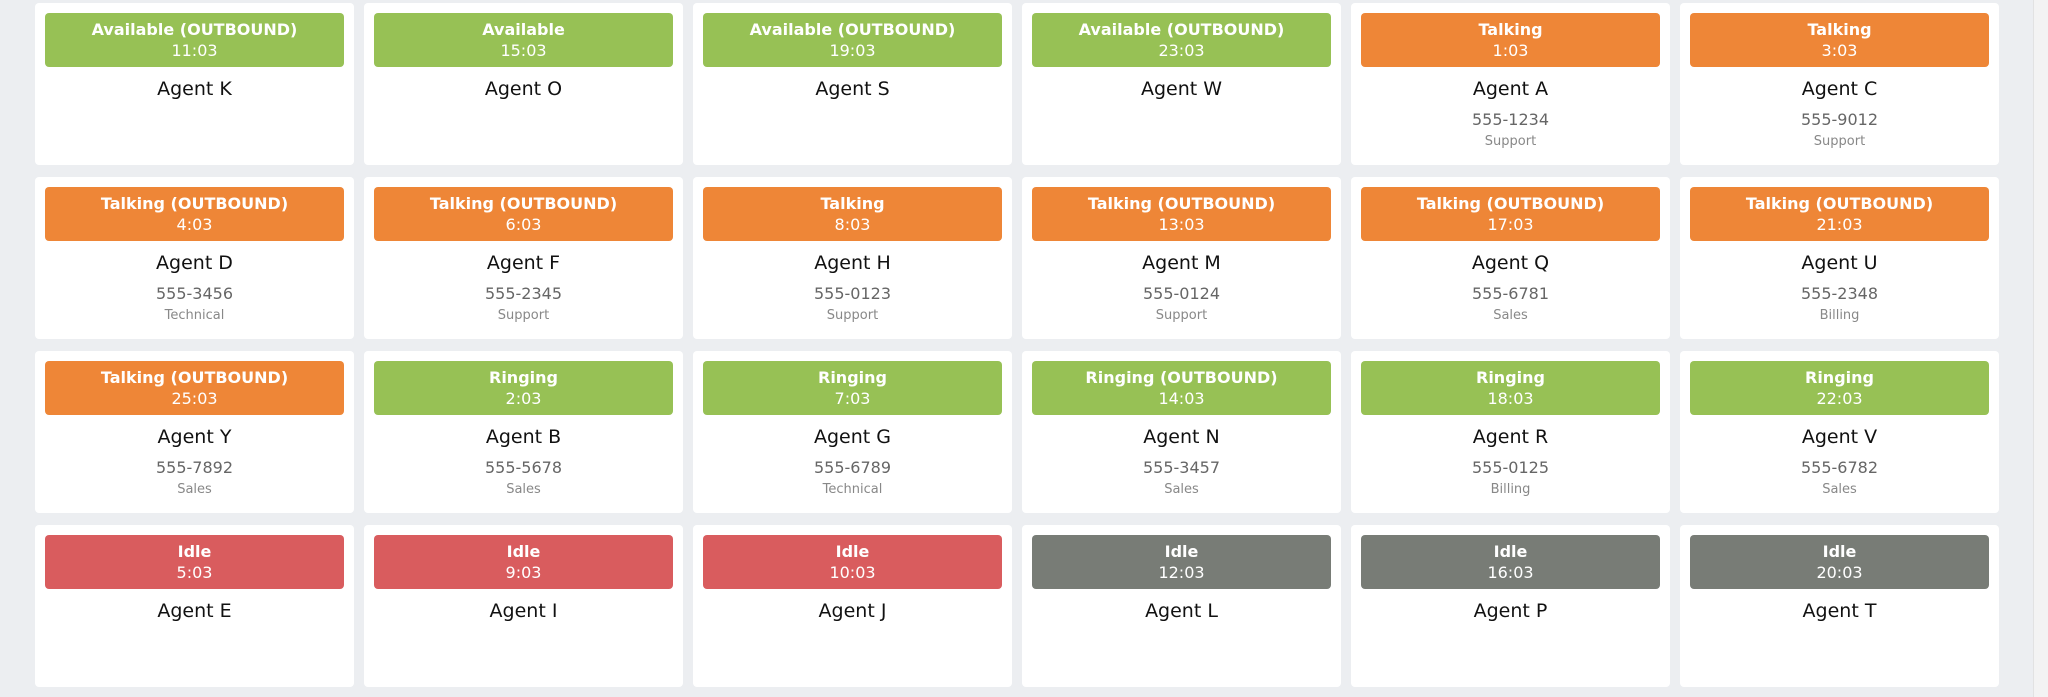 The height and width of the screenshot is (697, 2048). Describe the element at coordinates (852, 50) in the screenshot. I see `status-time: 19:03` at that location.